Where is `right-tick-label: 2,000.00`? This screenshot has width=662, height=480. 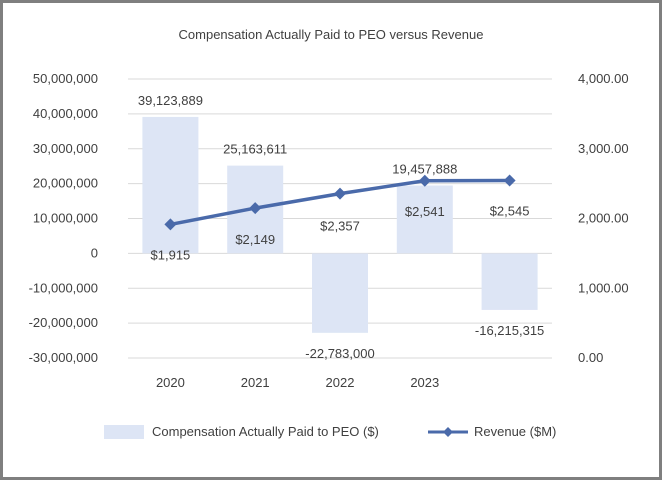
right-tick-label: 2,000.00 is located at coordinates (603, 218).